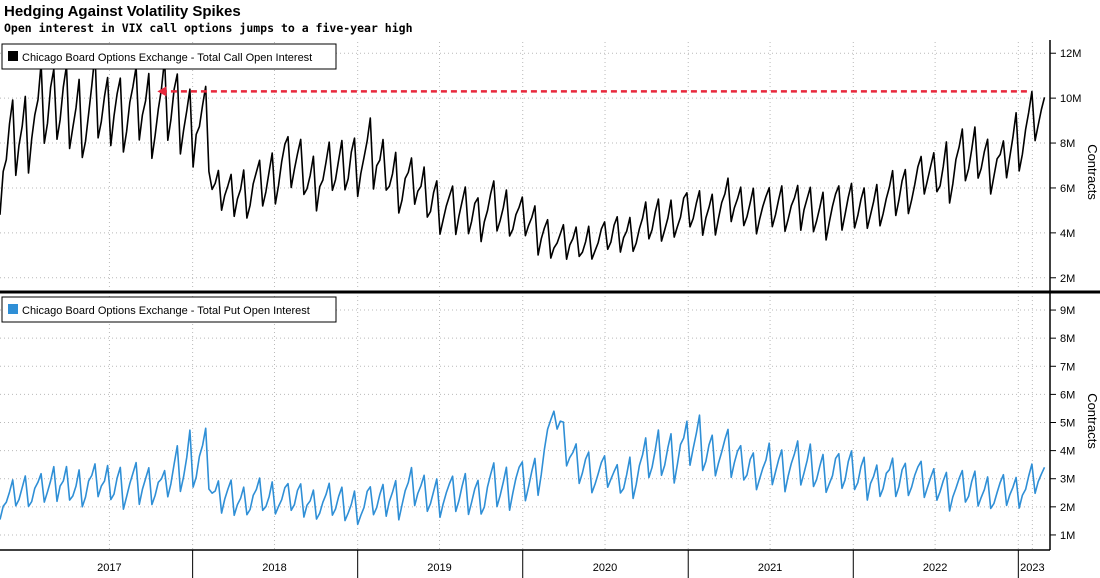 The height and width of the screenshot is (578, 1100). Describe the element at coordinates (109, 568) in the screenshot. I see `x-tick-label: 2017` at that location.